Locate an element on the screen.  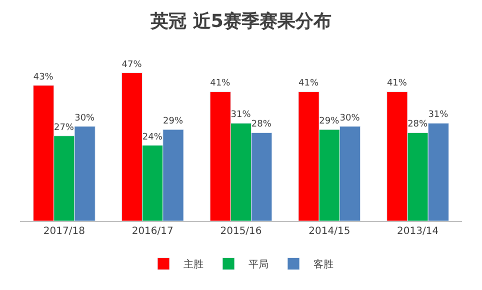
data-label: 43% is located at coordinates (43, 77).